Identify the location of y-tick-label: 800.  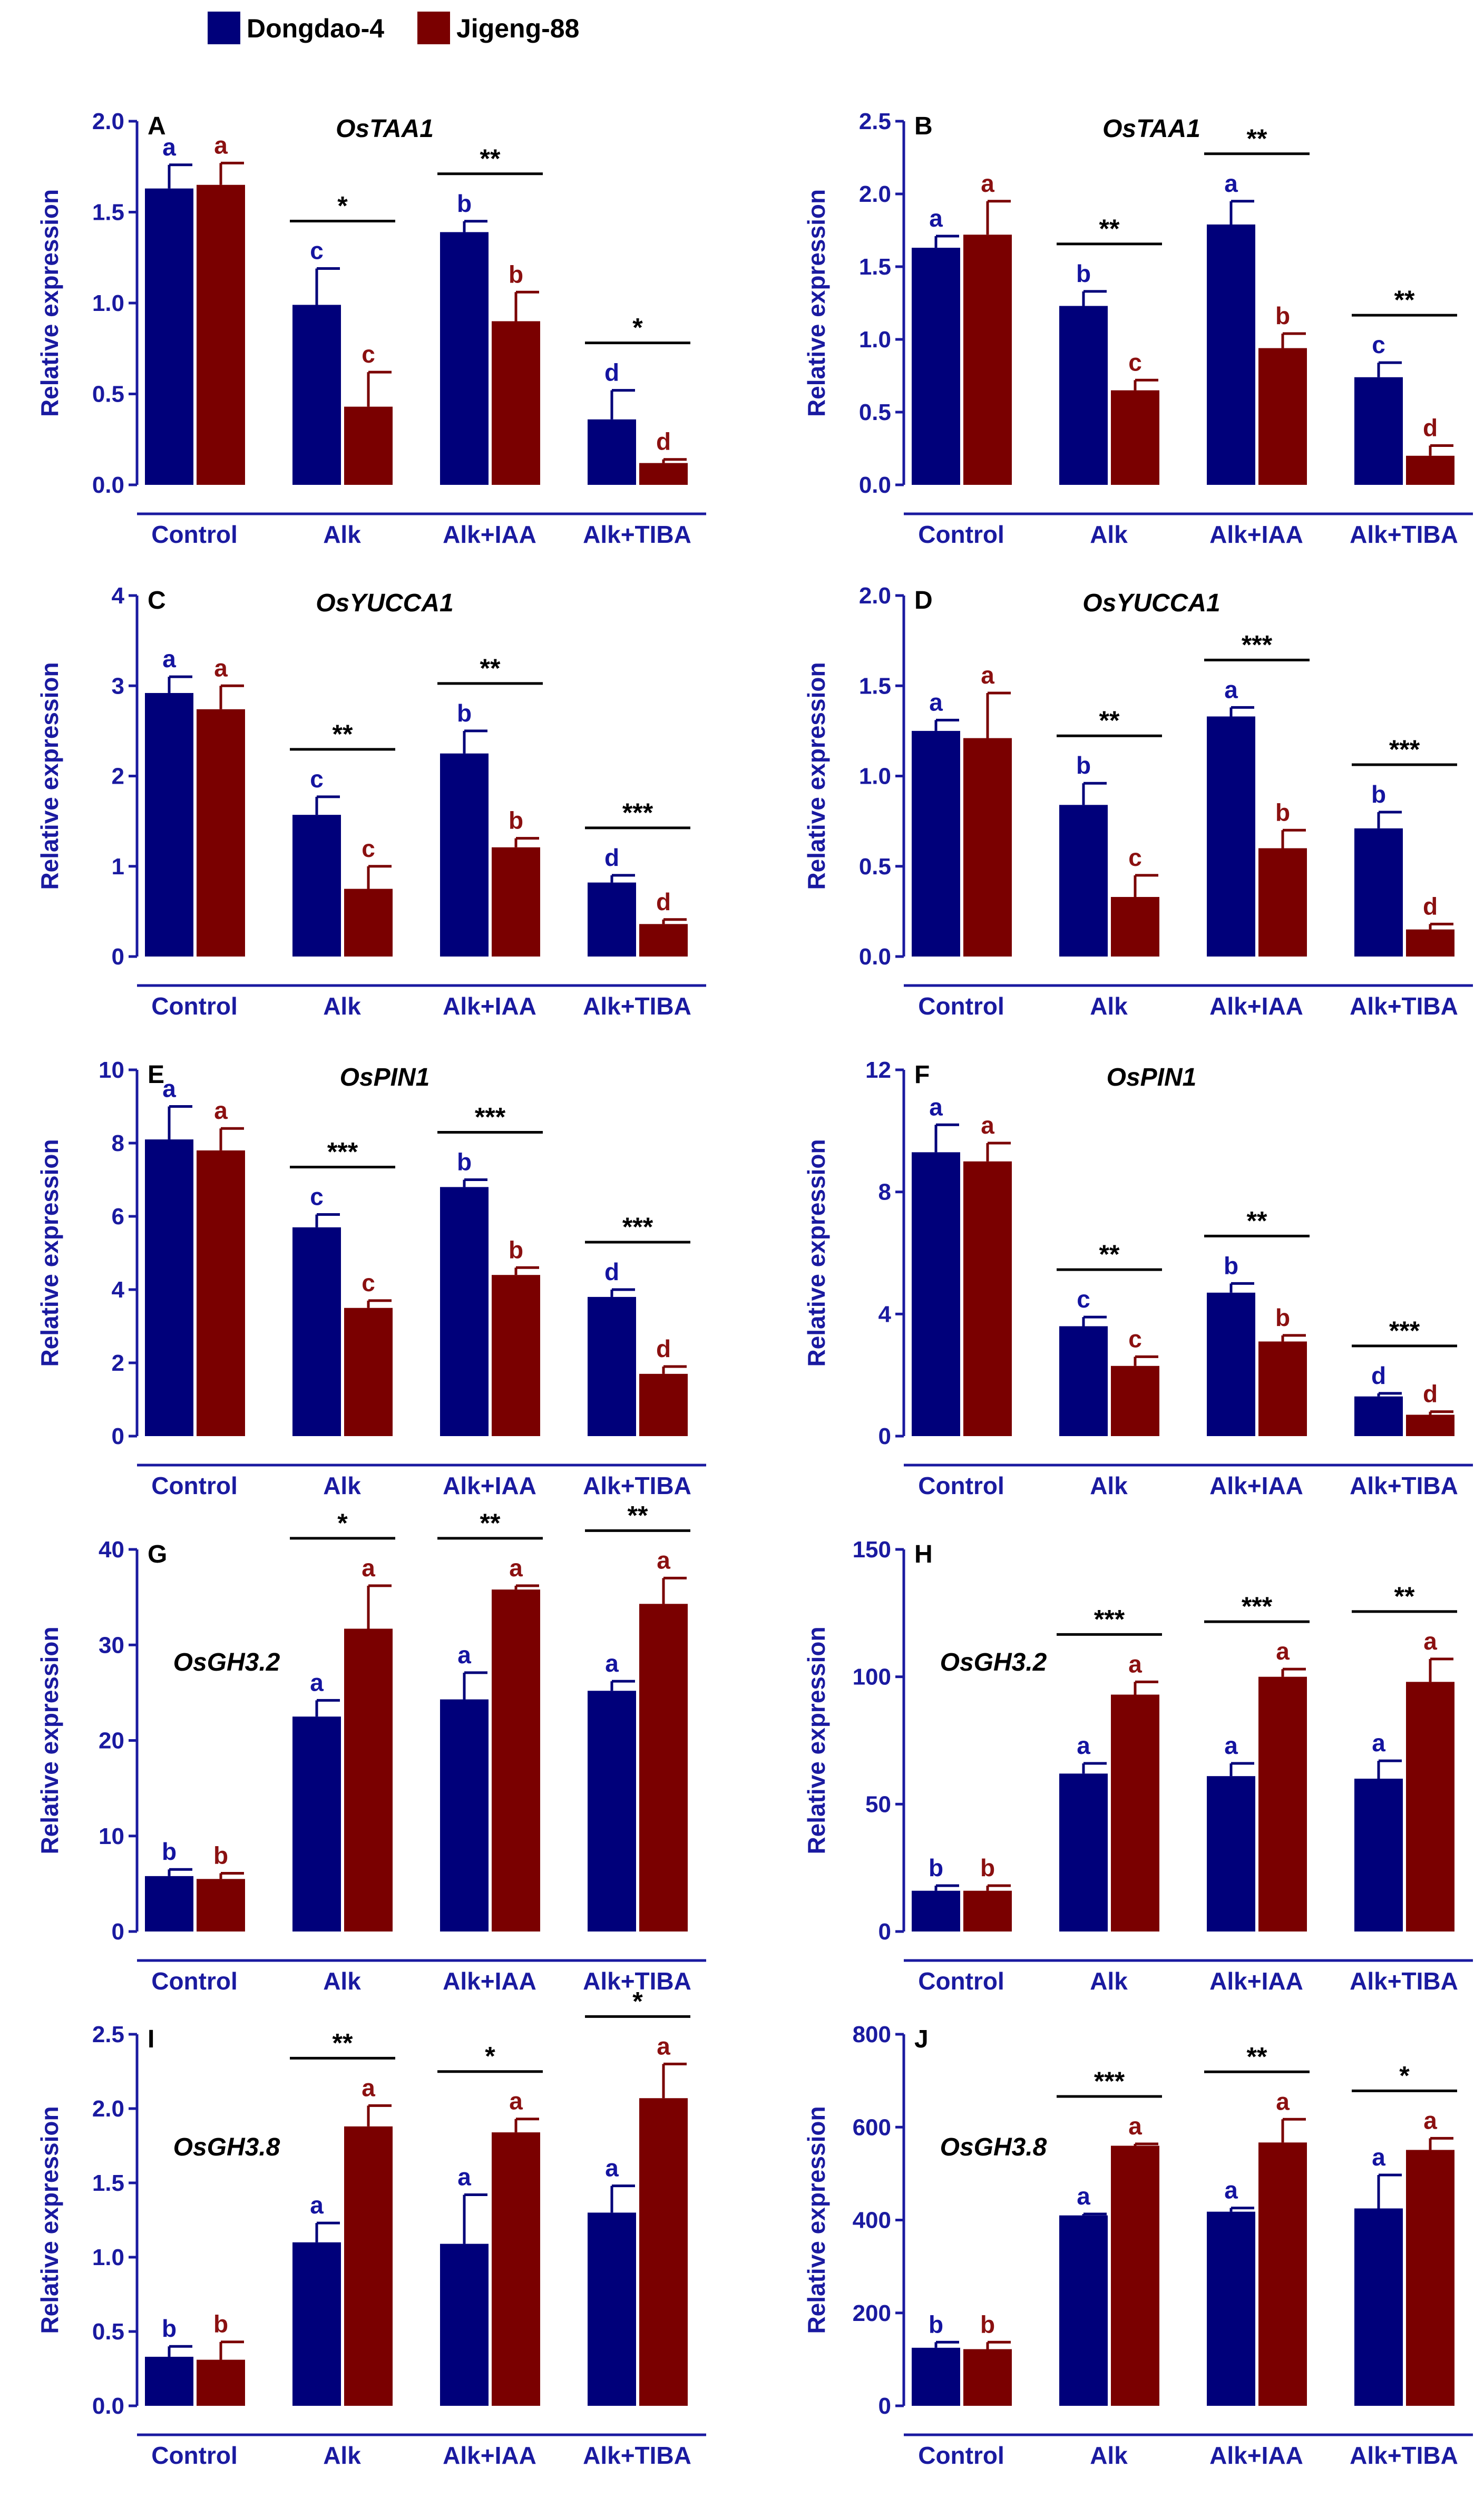
(872, 2034).